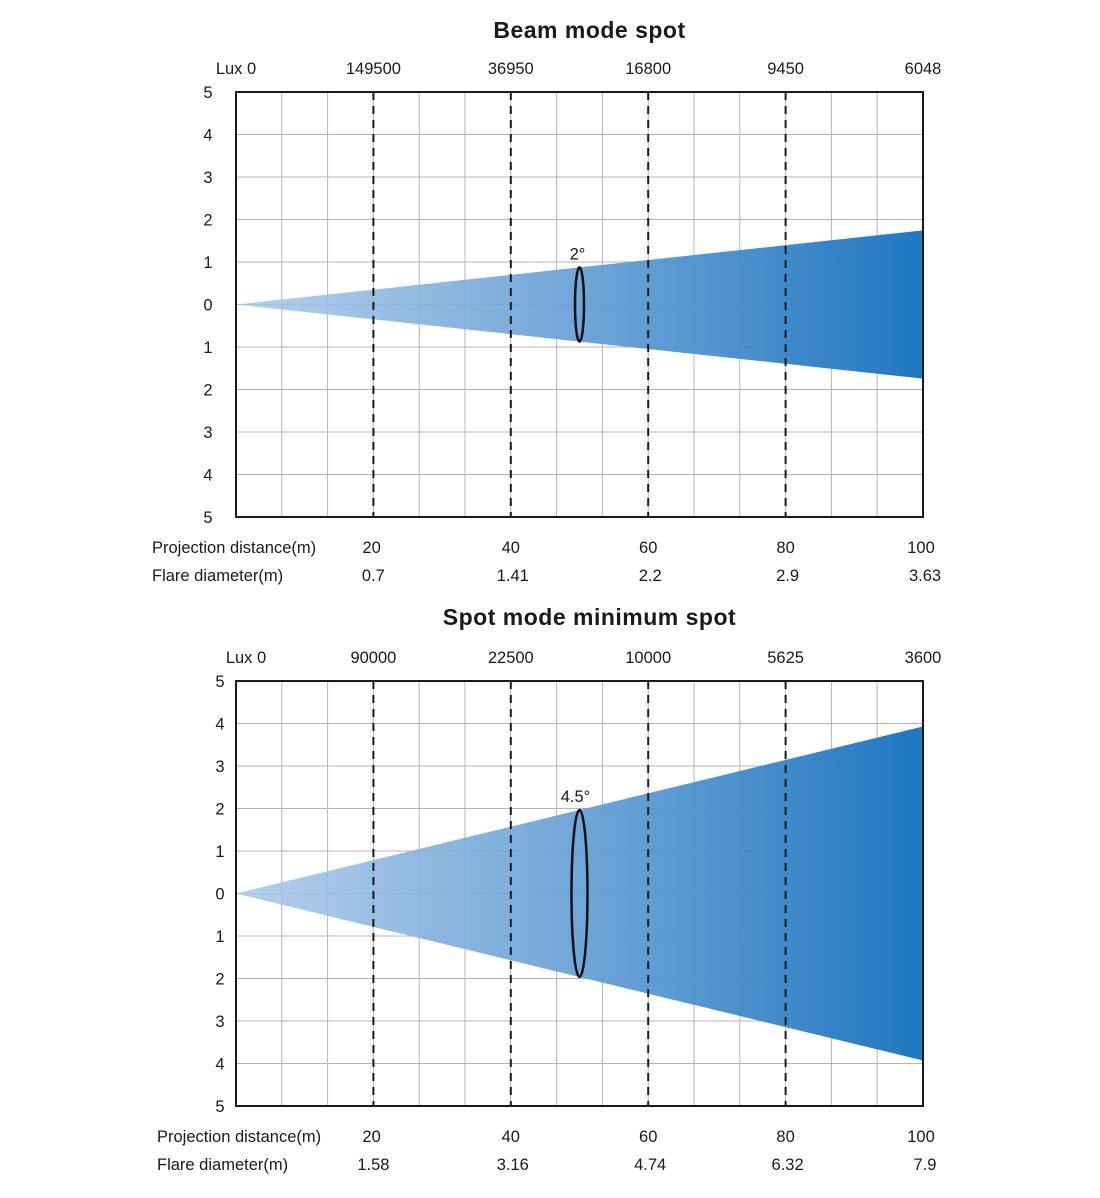  Describe the element at coordinates (513, 576) in the screenshot. I see `flare-diameter-value: 1.41` at that location.